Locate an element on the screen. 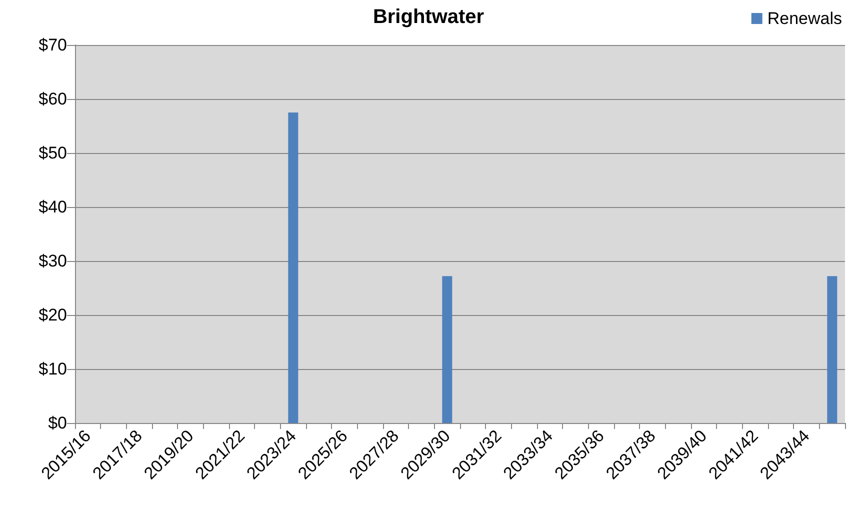 Image resolution: width=857 pixels, height=523 pixels. y-tick-label: $70 is located at coordinates (52, 45).